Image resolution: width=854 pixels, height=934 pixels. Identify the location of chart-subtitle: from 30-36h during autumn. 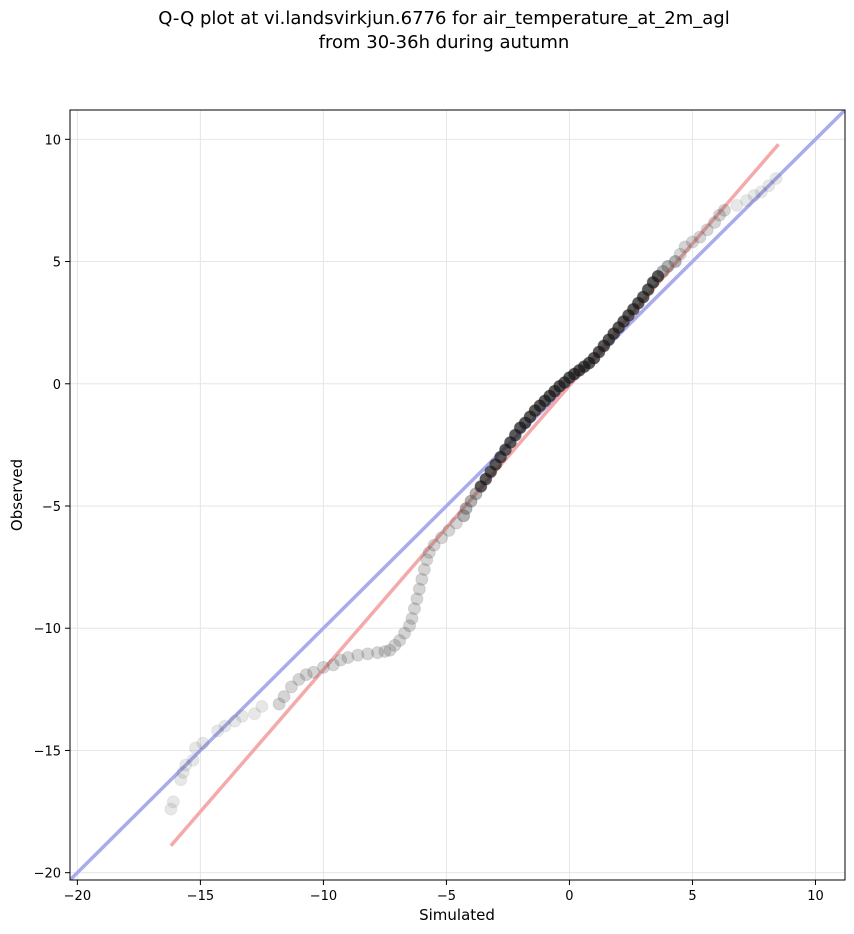
(444, 42).